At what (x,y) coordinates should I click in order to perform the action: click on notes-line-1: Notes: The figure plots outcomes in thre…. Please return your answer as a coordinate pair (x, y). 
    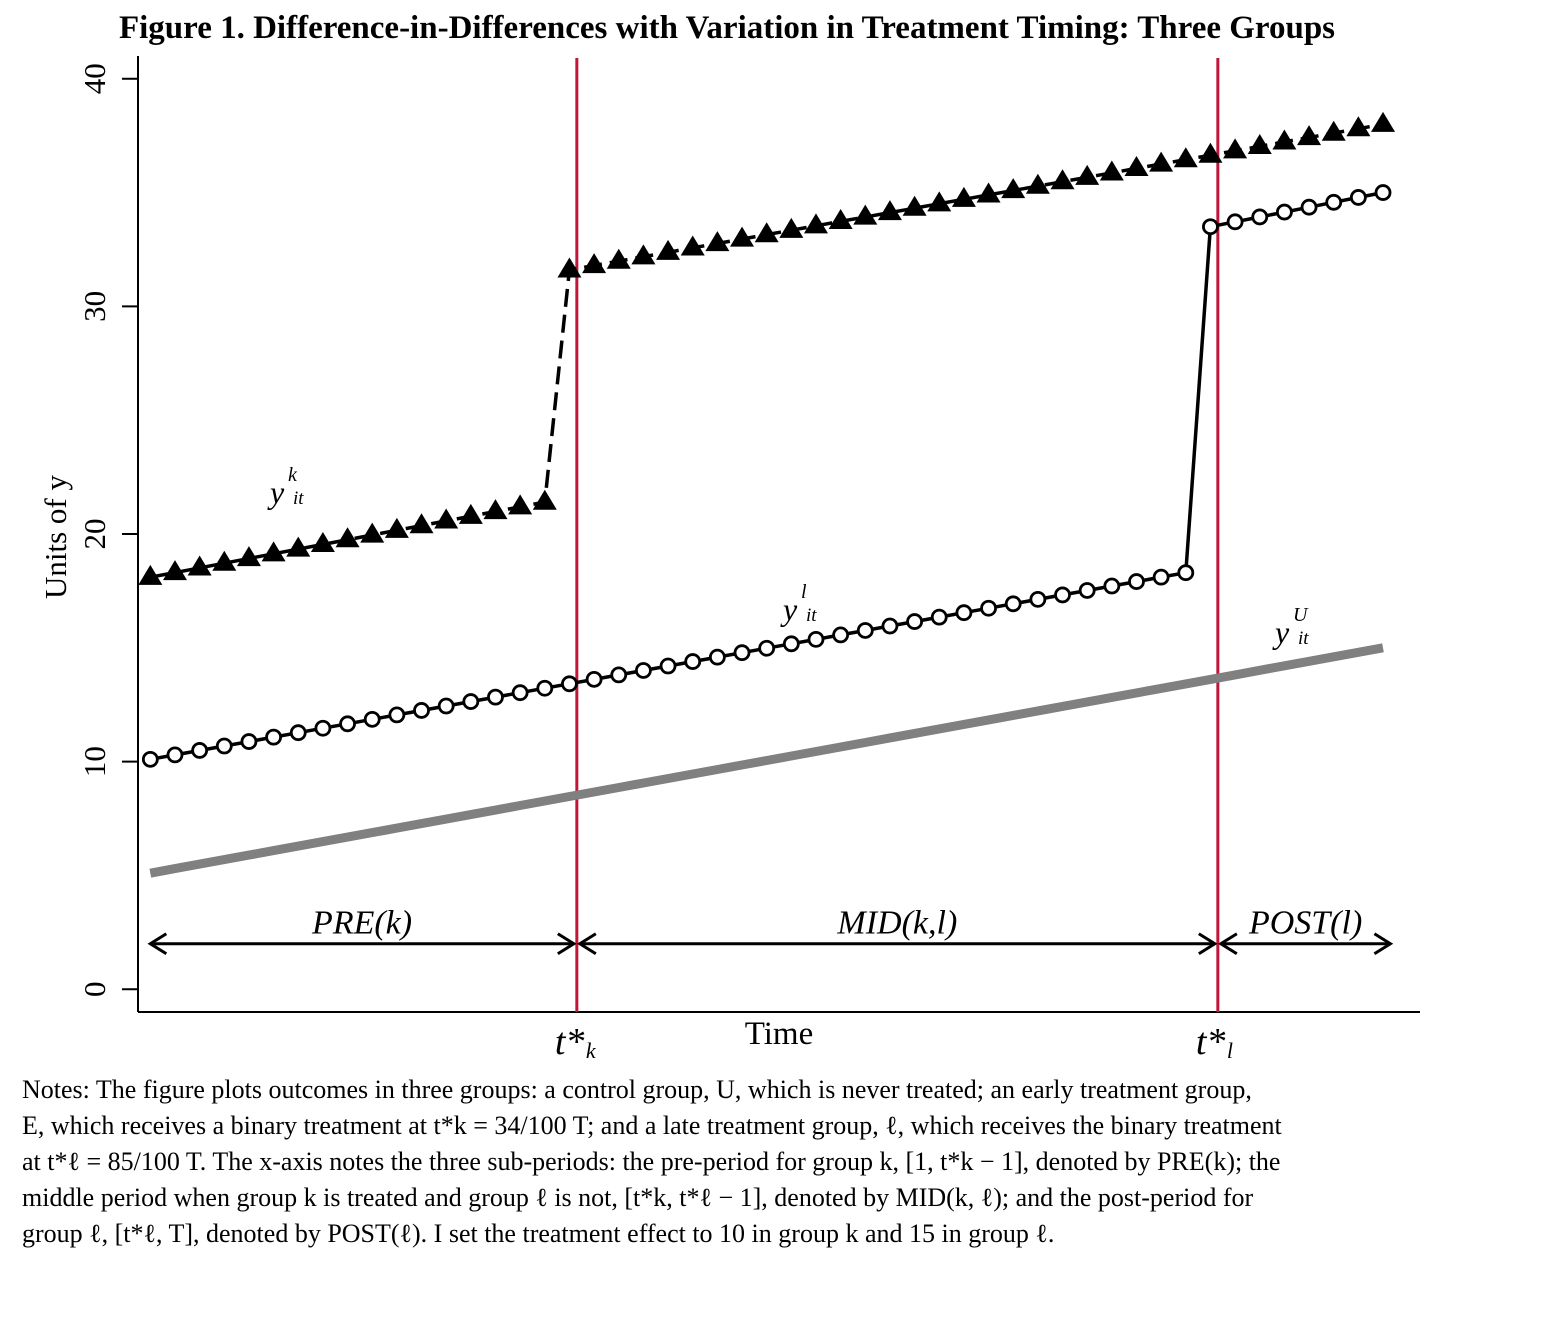
    Looking at the image, I should click on (637, 1089).